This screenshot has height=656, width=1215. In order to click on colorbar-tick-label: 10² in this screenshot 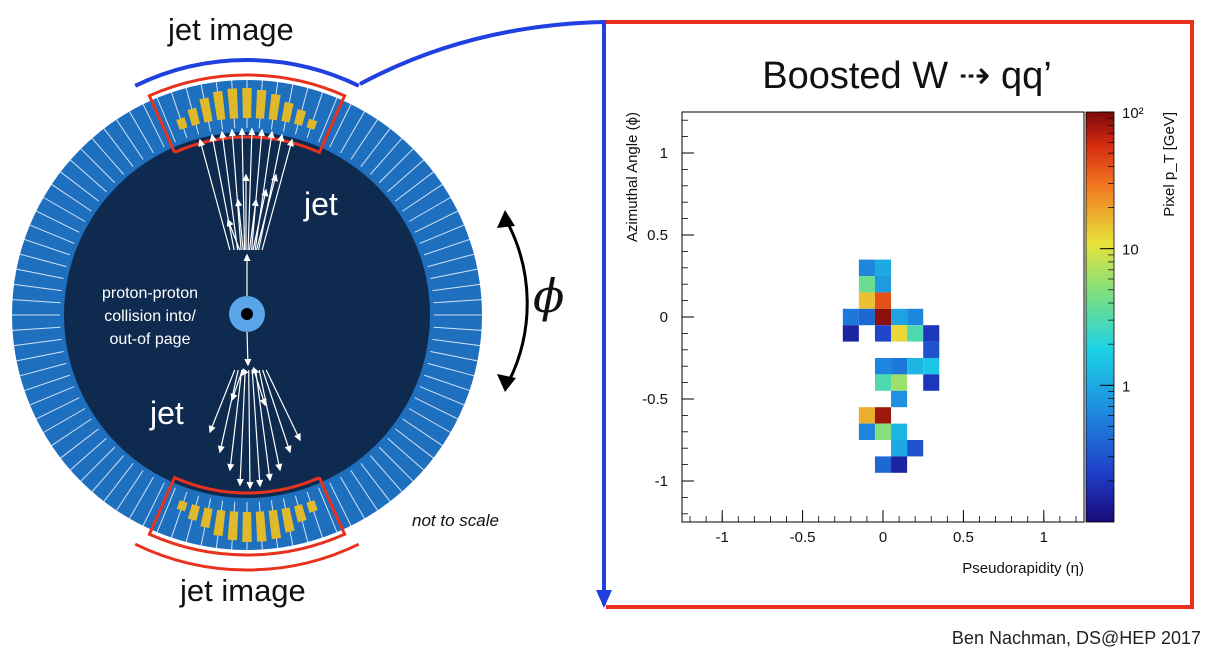, I will do `click(1133, 113)`.